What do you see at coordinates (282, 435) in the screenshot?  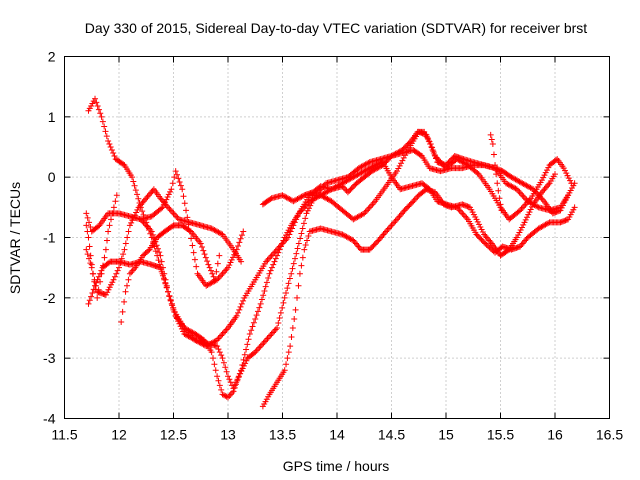 I see `x-tick-label: 13.5` at bounding box center [282, 435].